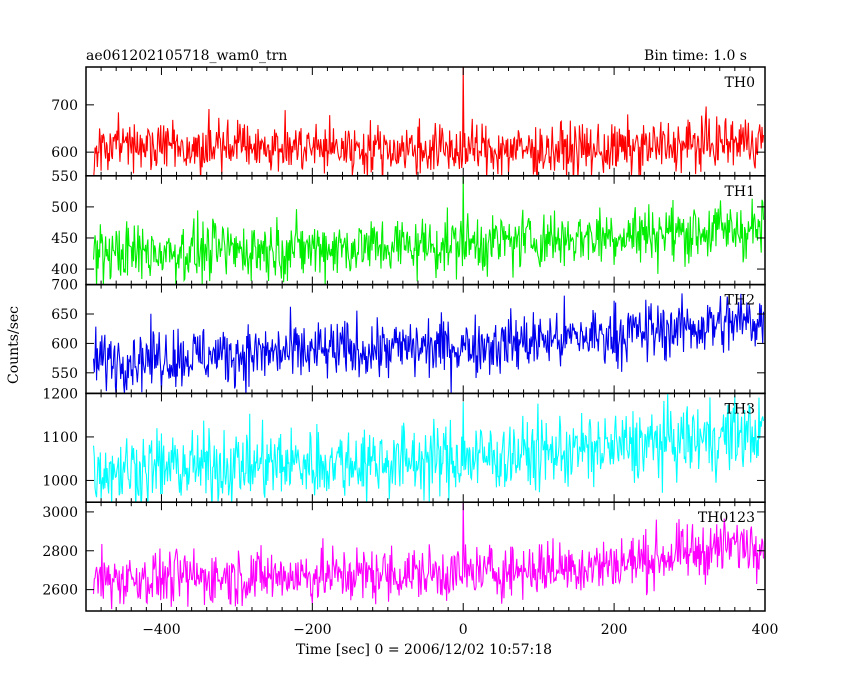 This screenshot has height=680, width=850. Describe the element at coordinates (428, 230) in the screenshot. I see `series-line-th1` at that location.